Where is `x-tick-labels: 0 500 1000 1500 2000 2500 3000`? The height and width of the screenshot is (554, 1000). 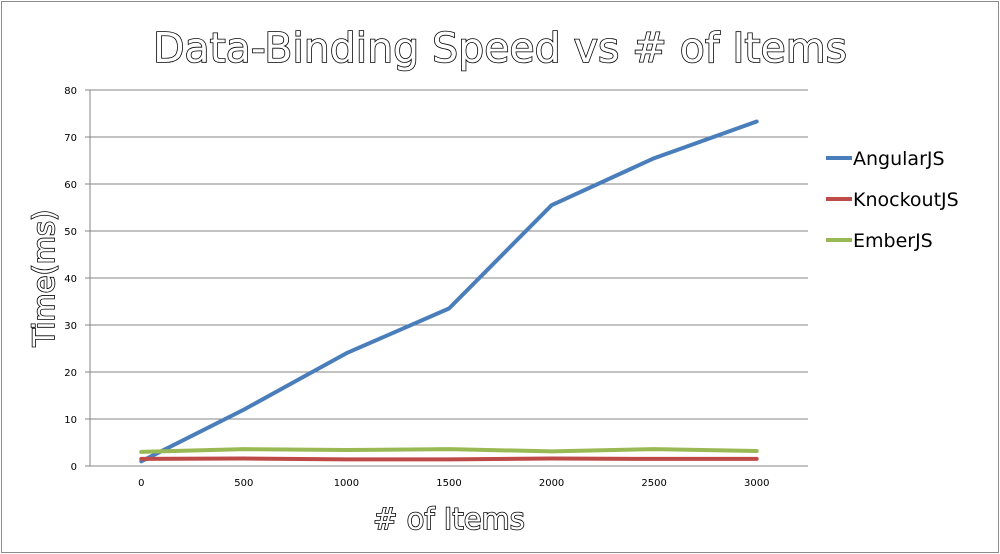 x-tick-labels: 0 500 1000 1500 2000 2500 3000 is located at coordinates (453, 483).